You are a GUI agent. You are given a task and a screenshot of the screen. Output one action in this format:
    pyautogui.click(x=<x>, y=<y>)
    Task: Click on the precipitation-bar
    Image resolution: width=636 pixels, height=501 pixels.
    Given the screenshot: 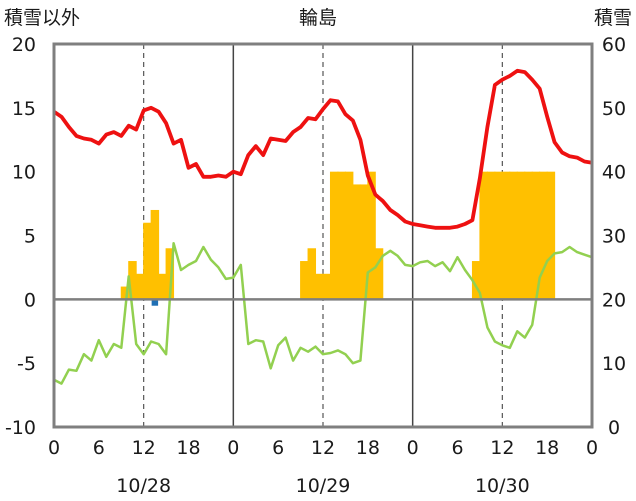 What is the action you would take?
    pyautogui.click(x=155, y=302)
    